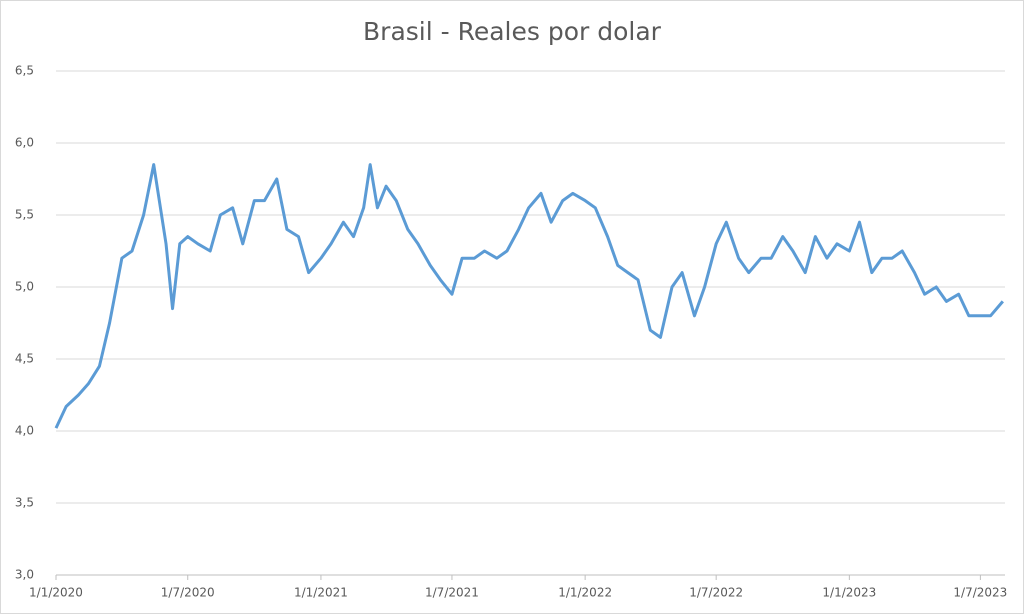 The width and height of the screenshot is (1024, 614). I want to click on y-tick-label: 3,0, so click(24, 575).